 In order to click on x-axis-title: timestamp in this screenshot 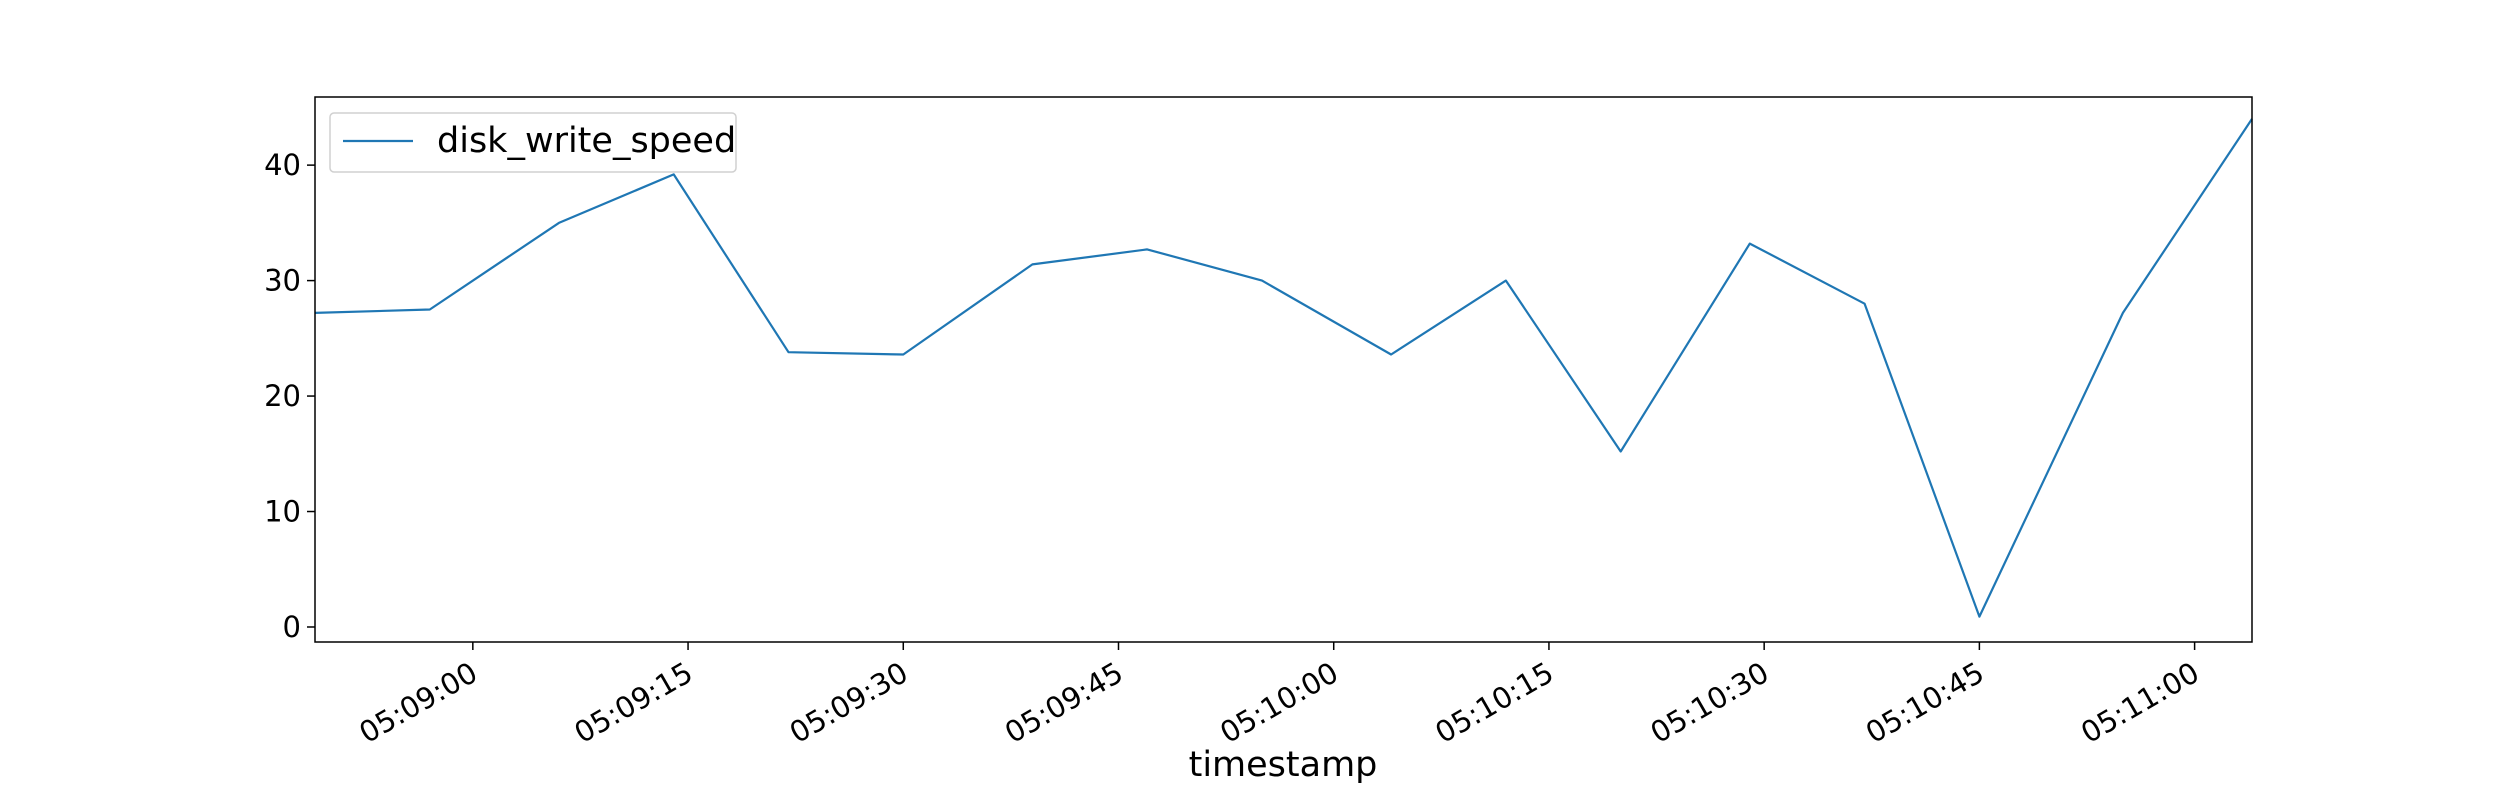, I will do `click(1283, 765)`.